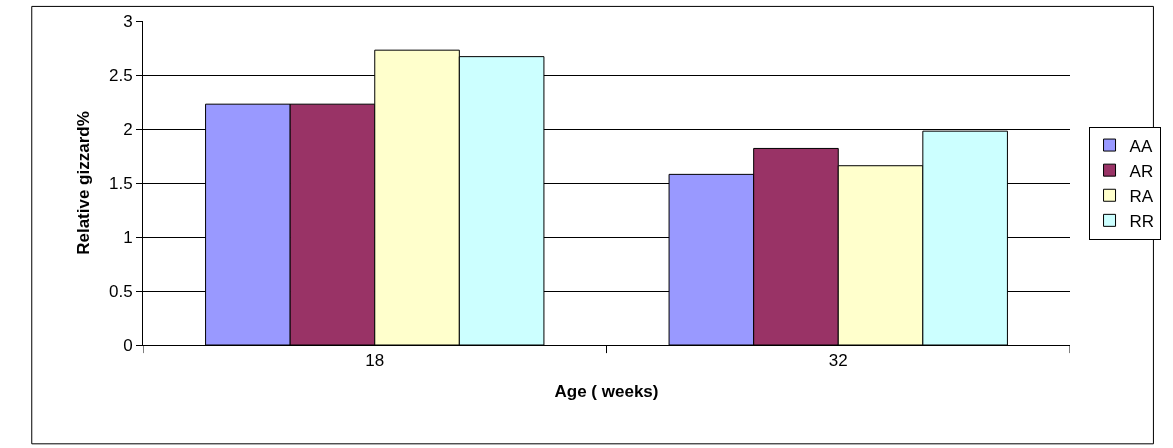  I want to click on legend-label: AA, so click(1141, 146).